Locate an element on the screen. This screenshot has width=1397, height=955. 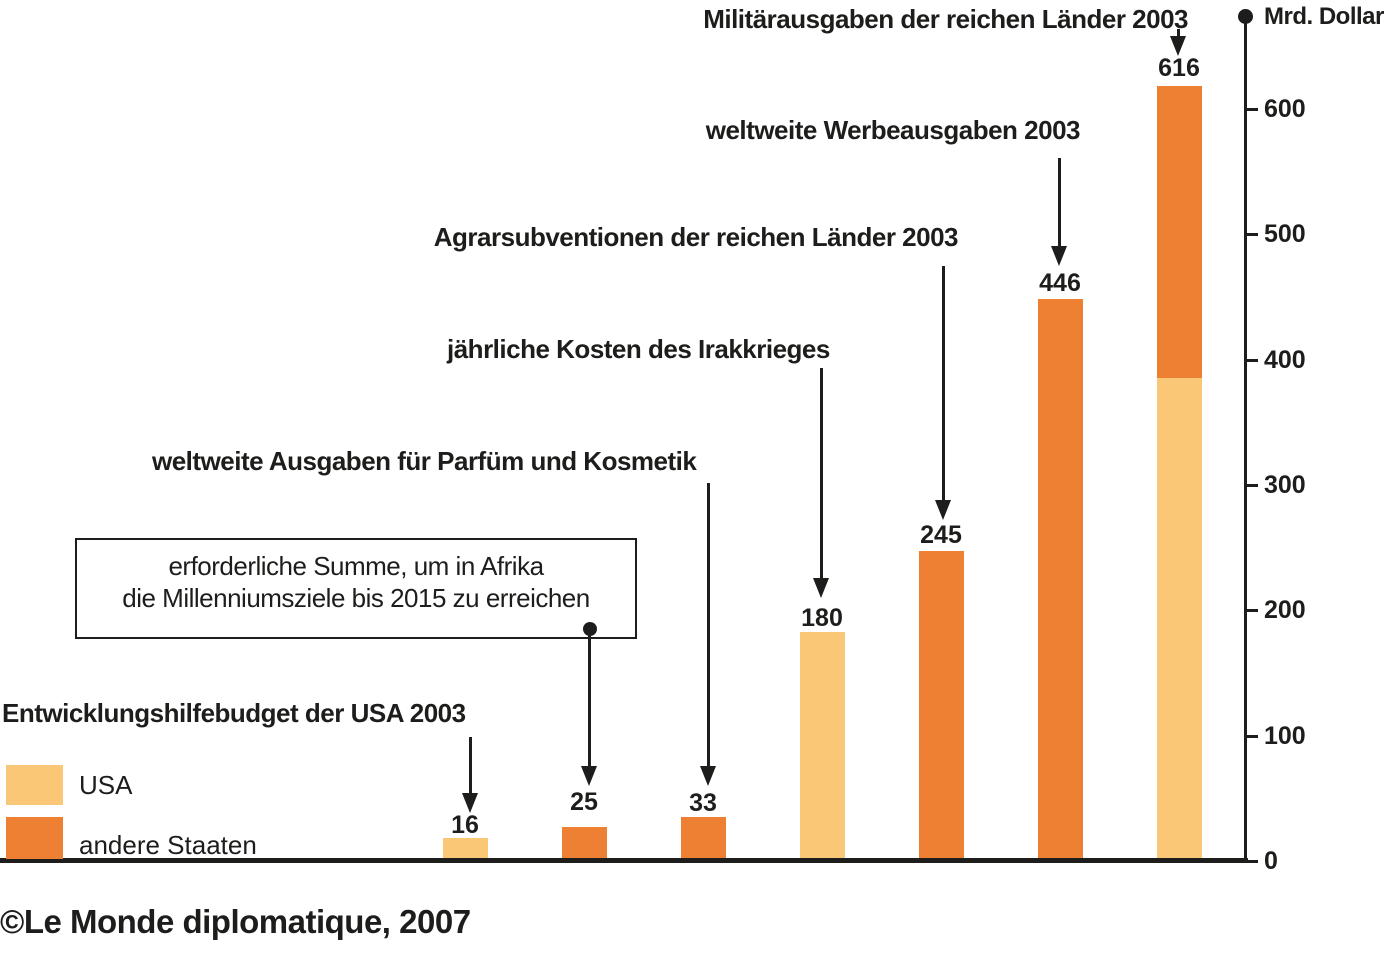
y-axis-unit-label: Mrd. Dollar is located at coordinates (1324, 16).